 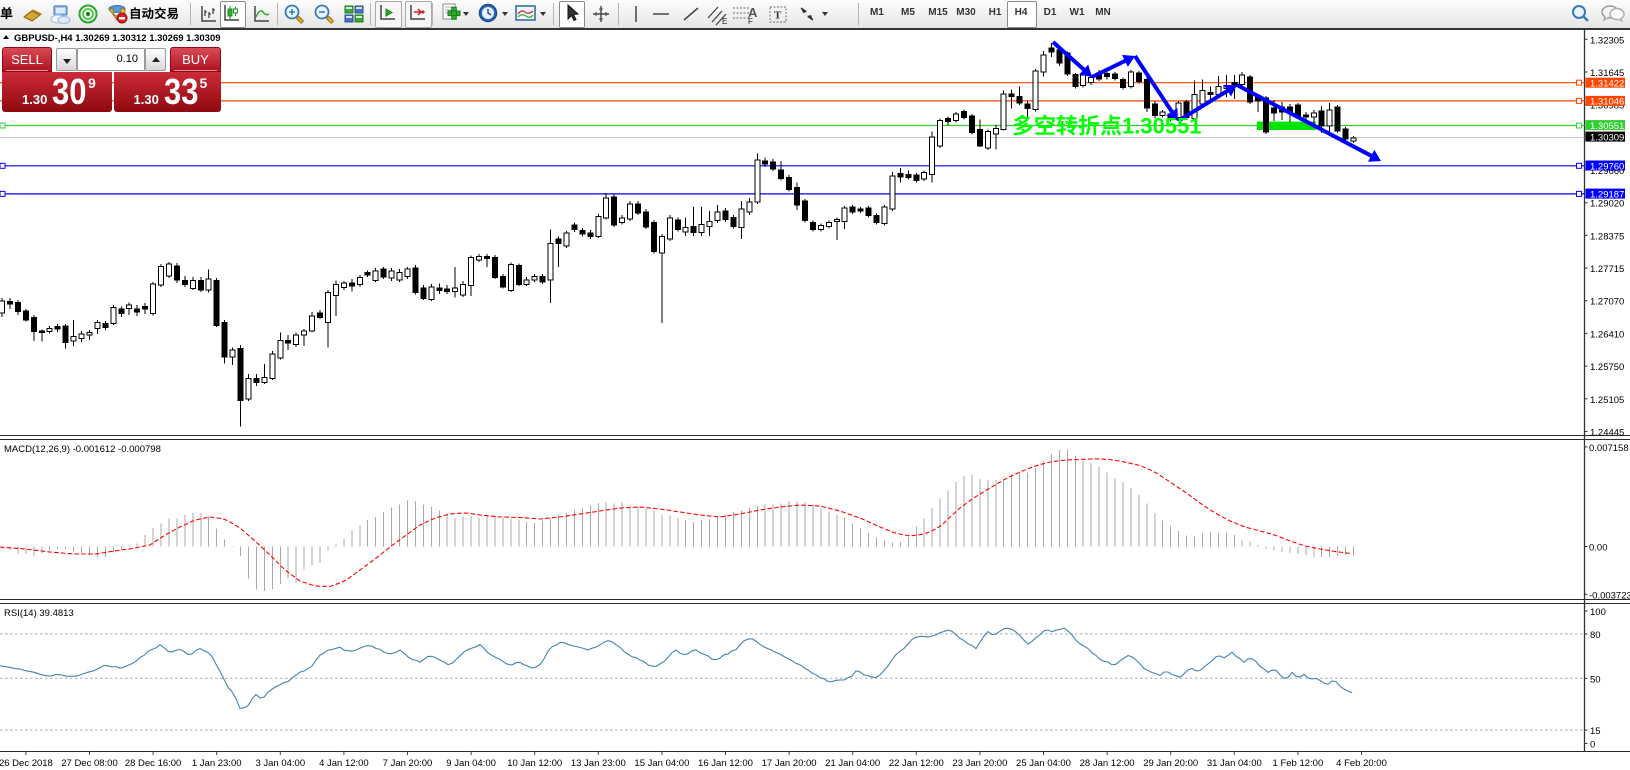 What do you see at coordinates (1595, 731) in the screenshot?
I see `svg-text: 15` at bounding box center [1595, 731].